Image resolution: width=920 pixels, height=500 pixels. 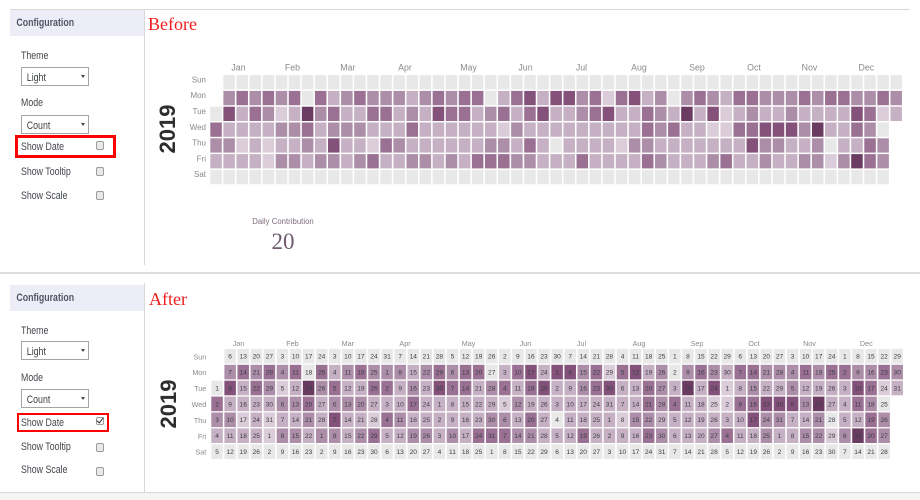 I want to click on svg-text: Jul, so click(x=581, y=67).